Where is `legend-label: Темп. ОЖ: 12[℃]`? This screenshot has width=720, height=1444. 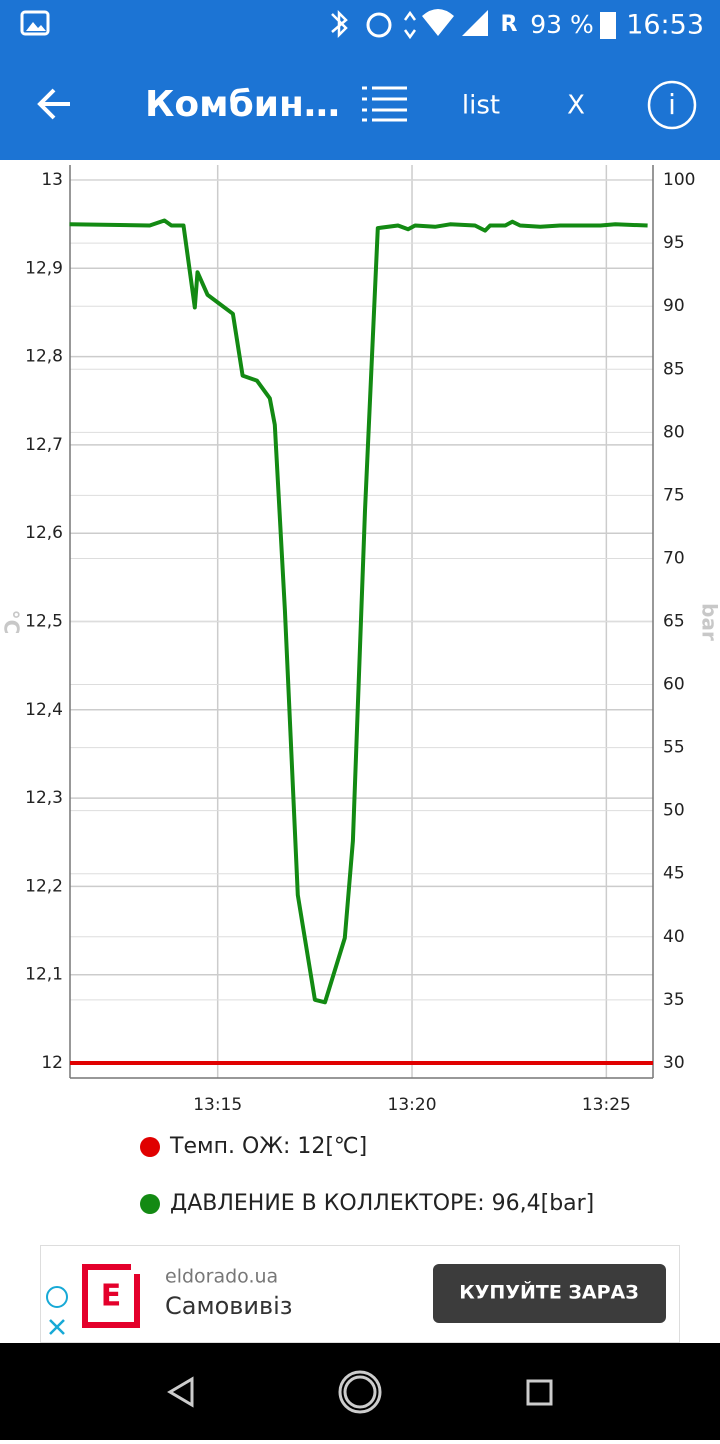 legend-label: Темп. ОЖ: 12[℃] is located at coordinates (268, 1146).